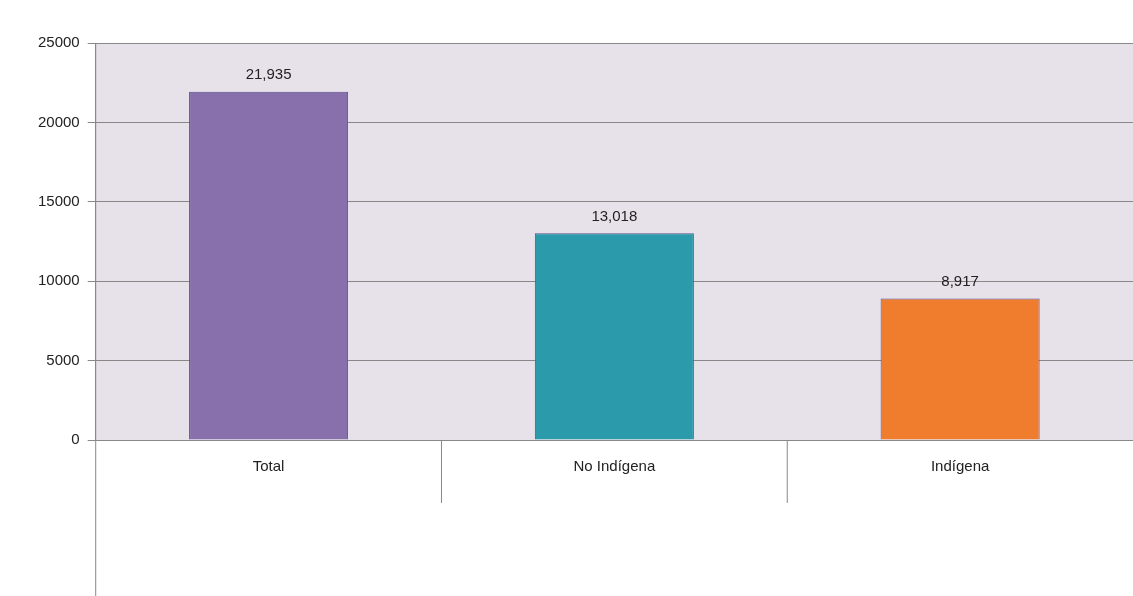  Describe the element at coordinates (75, 439) in the screenshot. I see `y-tick-label: 0` at that location.